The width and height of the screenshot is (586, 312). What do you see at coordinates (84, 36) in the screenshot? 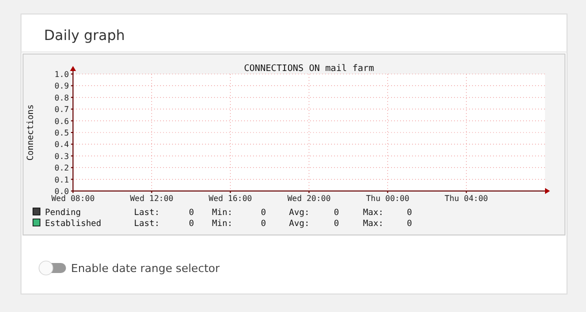
I see `text: Daily graph` at bounding box center [84, 36].